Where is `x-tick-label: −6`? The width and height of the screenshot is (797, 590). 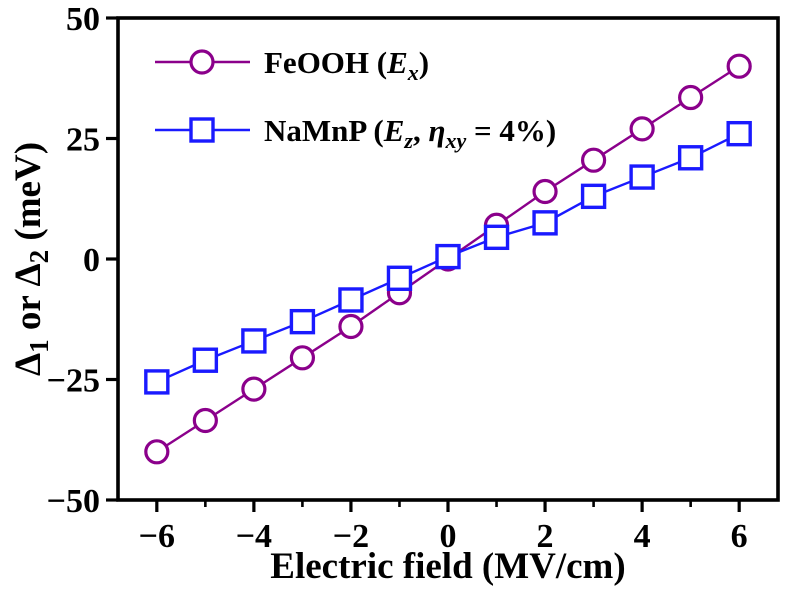
x-tick-label: −6 is located at coordinates (157, 536).